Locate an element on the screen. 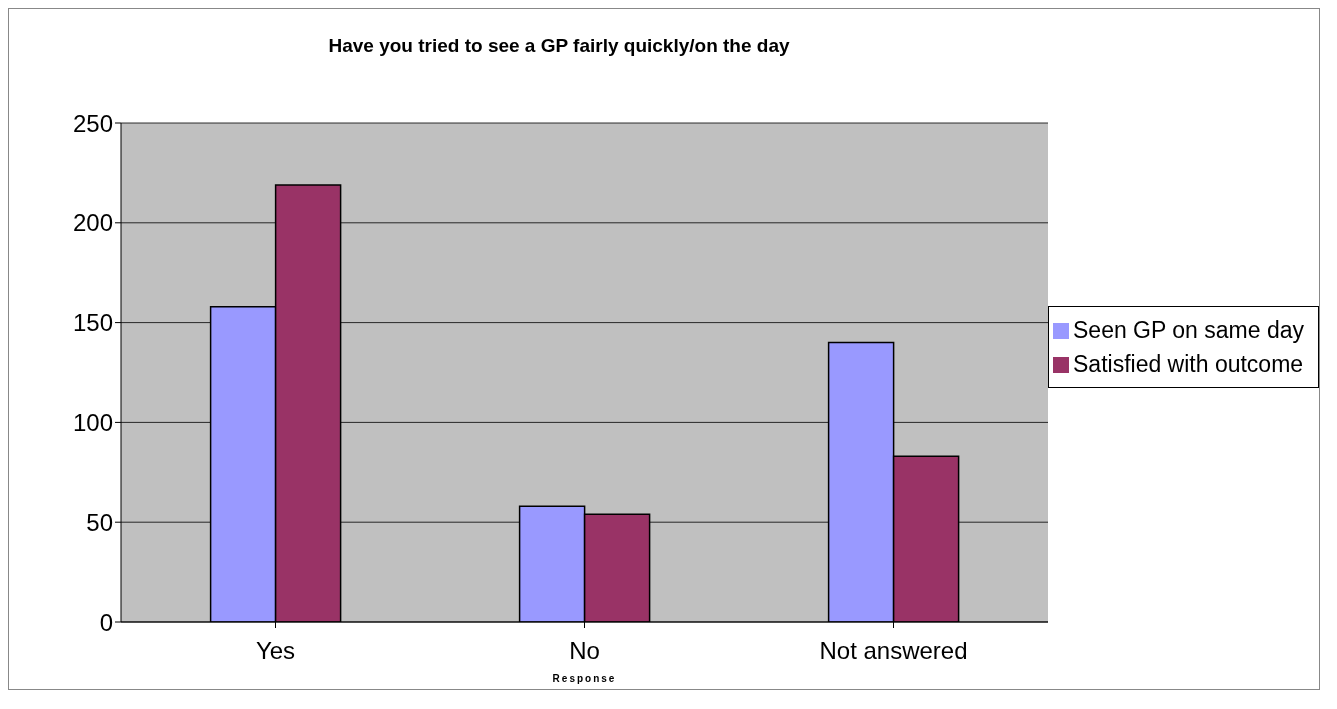  x-tick-label: Not answered is located at coordinates (893, 651).